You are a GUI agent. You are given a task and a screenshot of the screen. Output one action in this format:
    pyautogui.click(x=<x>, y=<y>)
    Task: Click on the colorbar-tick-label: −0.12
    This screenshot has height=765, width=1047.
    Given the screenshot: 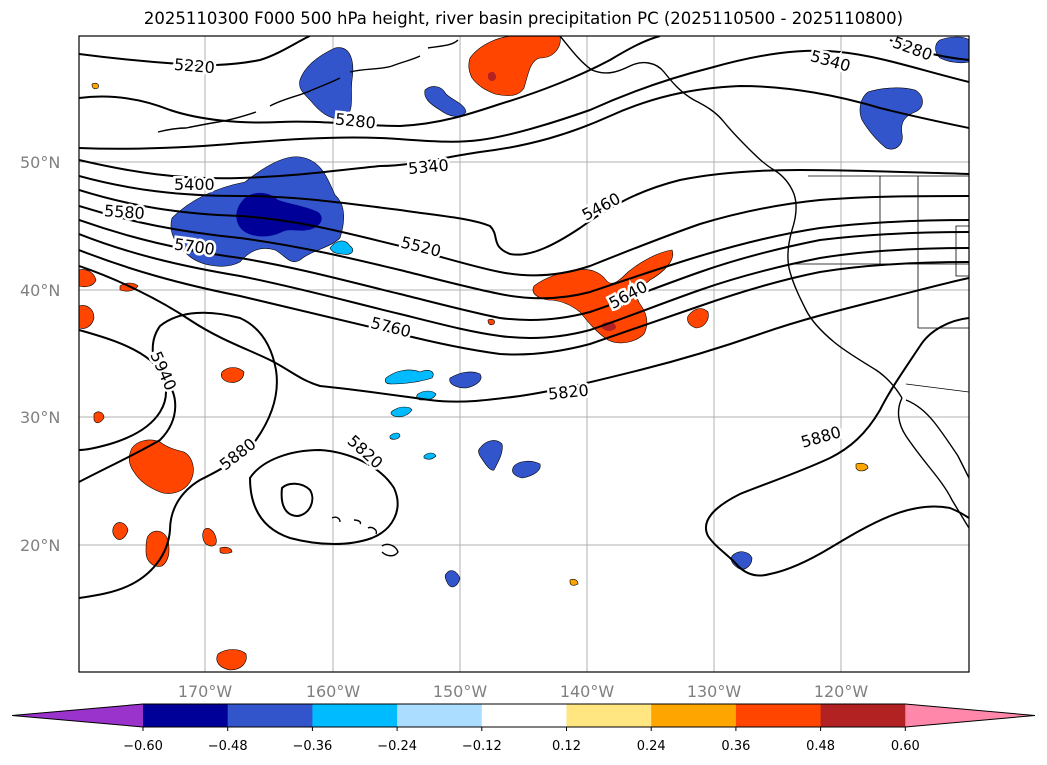 What is the action you would take?
    pyautogui.click(x=482, y=746)
    